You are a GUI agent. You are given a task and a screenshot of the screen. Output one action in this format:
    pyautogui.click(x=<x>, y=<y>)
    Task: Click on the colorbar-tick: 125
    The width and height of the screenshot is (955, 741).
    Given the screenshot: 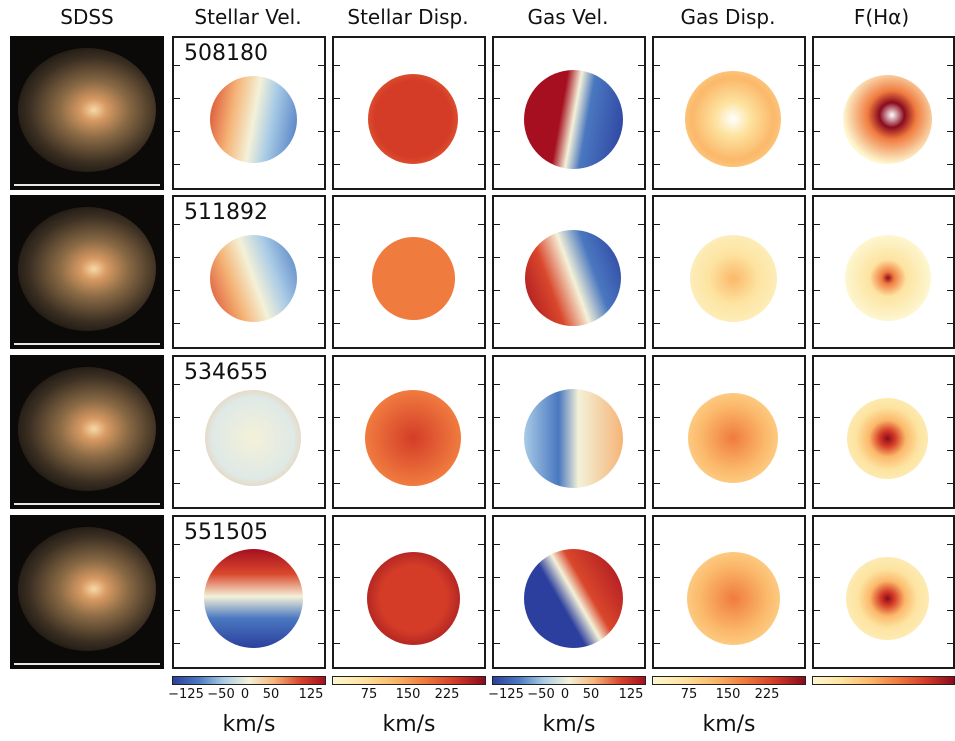 What is the action you would take?
    pyautogui.click(x=311, y=694)
    